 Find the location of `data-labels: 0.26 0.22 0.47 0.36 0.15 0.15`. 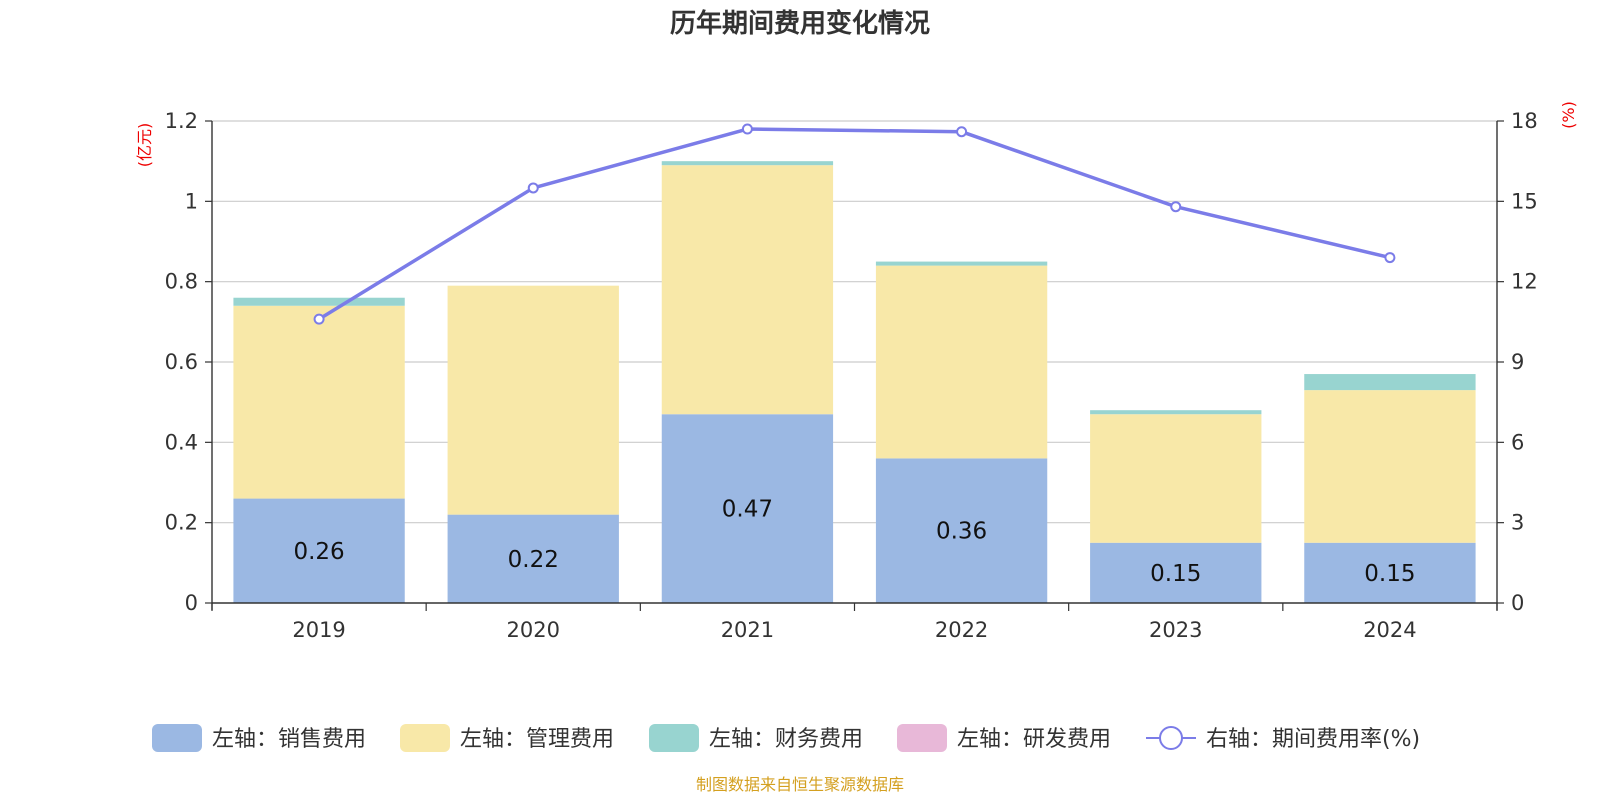

data-labels: 0.26 0.22 0.47 0.36 0.15 0.15 is located at coordinates (854, 542).